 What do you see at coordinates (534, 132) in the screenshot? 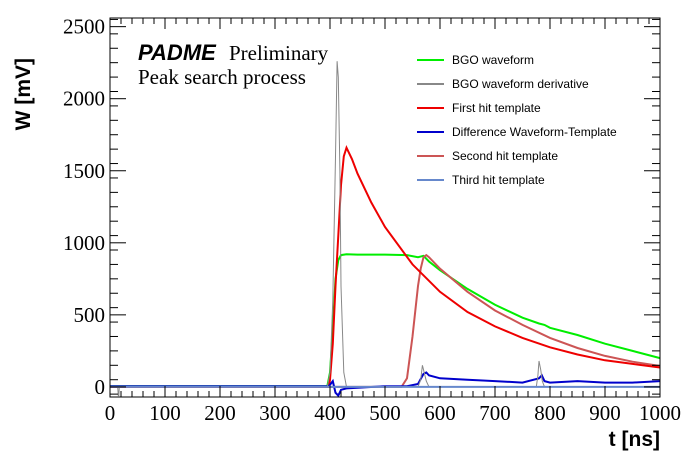
I see `legend-entry: Difference Waveform-Template` at bounding box center [534, 132].